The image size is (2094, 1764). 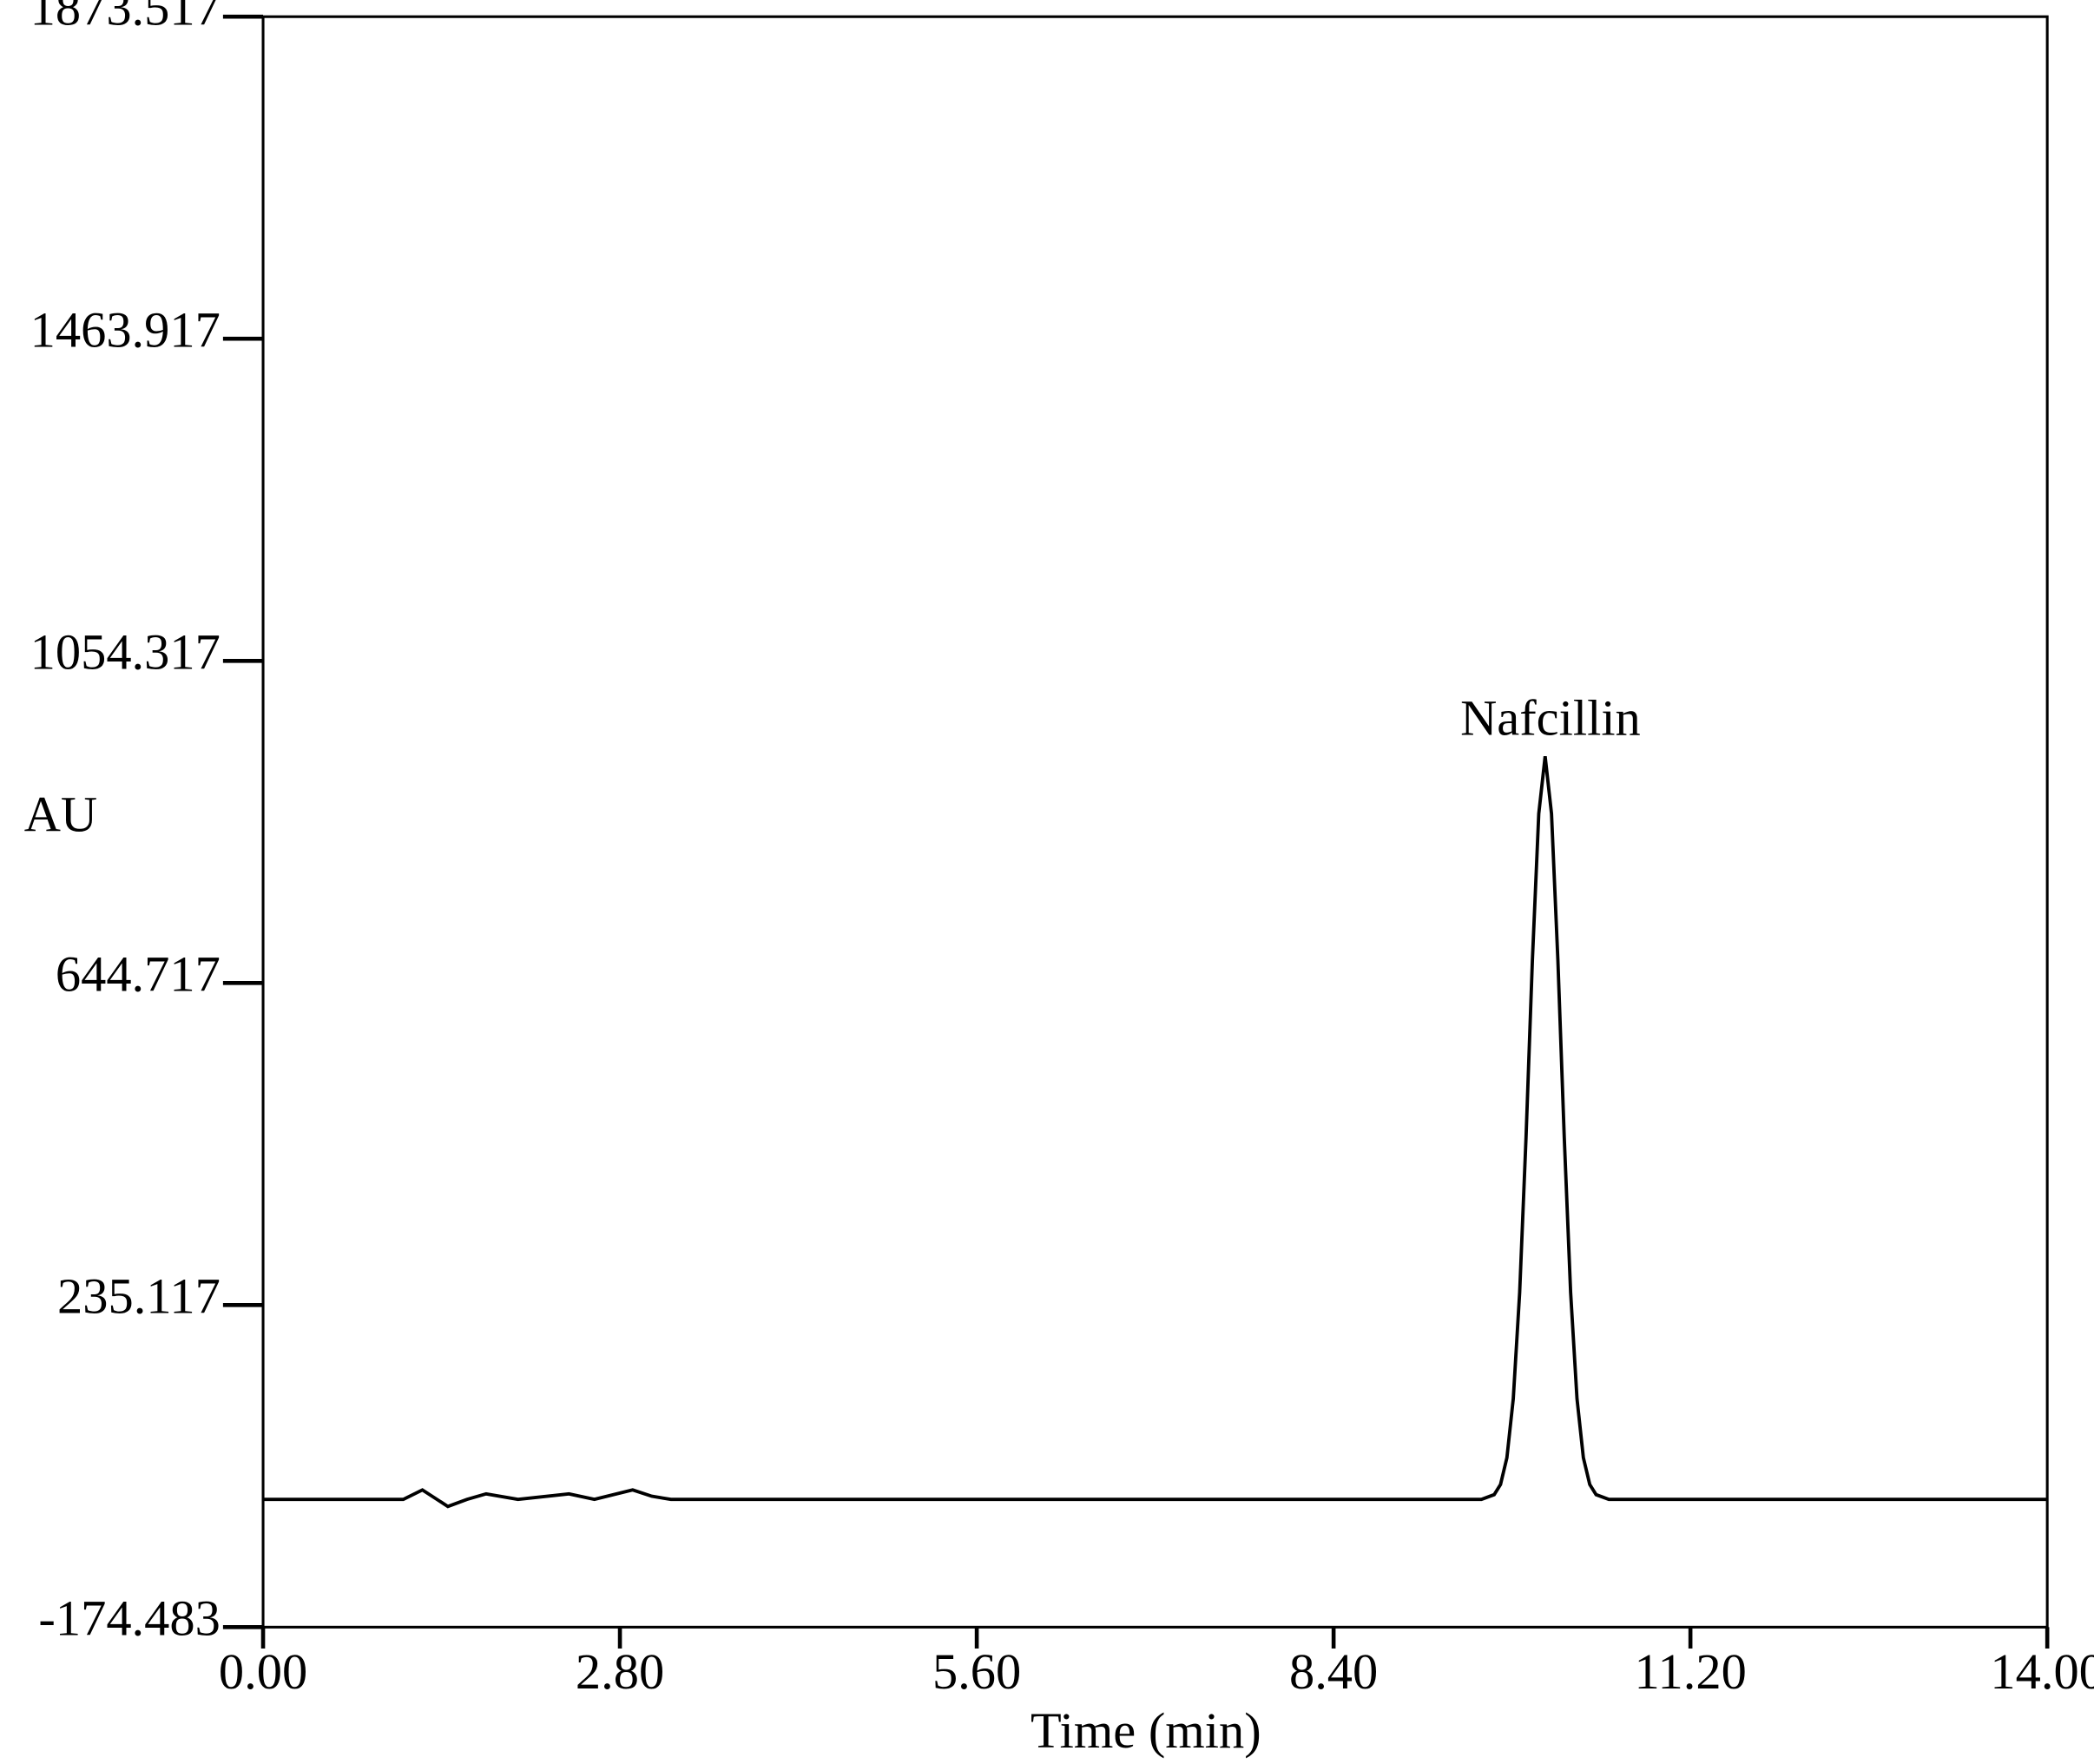 What do you see at coordinates (976, 1672) in the screenshot?
I see `x-tick-label: 5.60` at bounding box center [976, 1672].